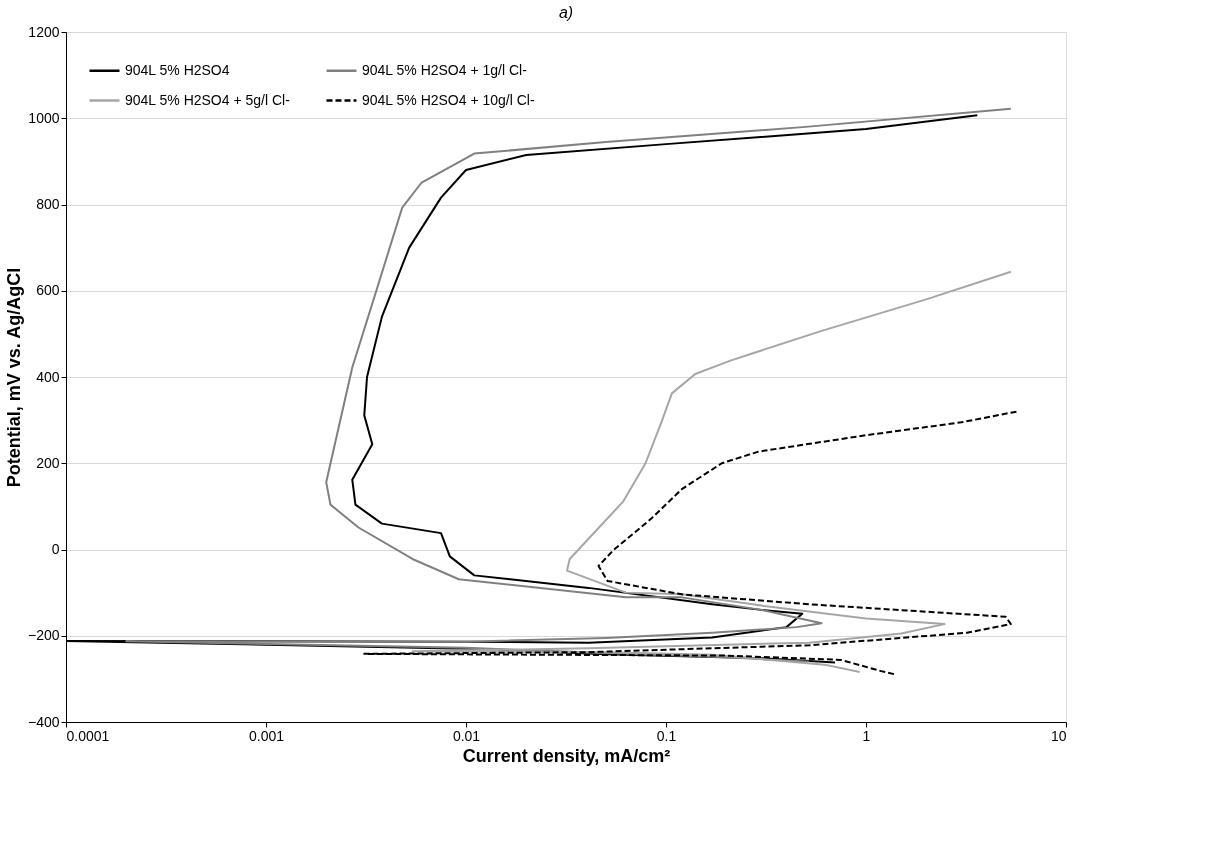  What do you see at coordinates (13, 377) in the screenshot?
I see `y-axis-title: Potential, mV vs. Ag/AgCl` at bounding box center [13, 377].